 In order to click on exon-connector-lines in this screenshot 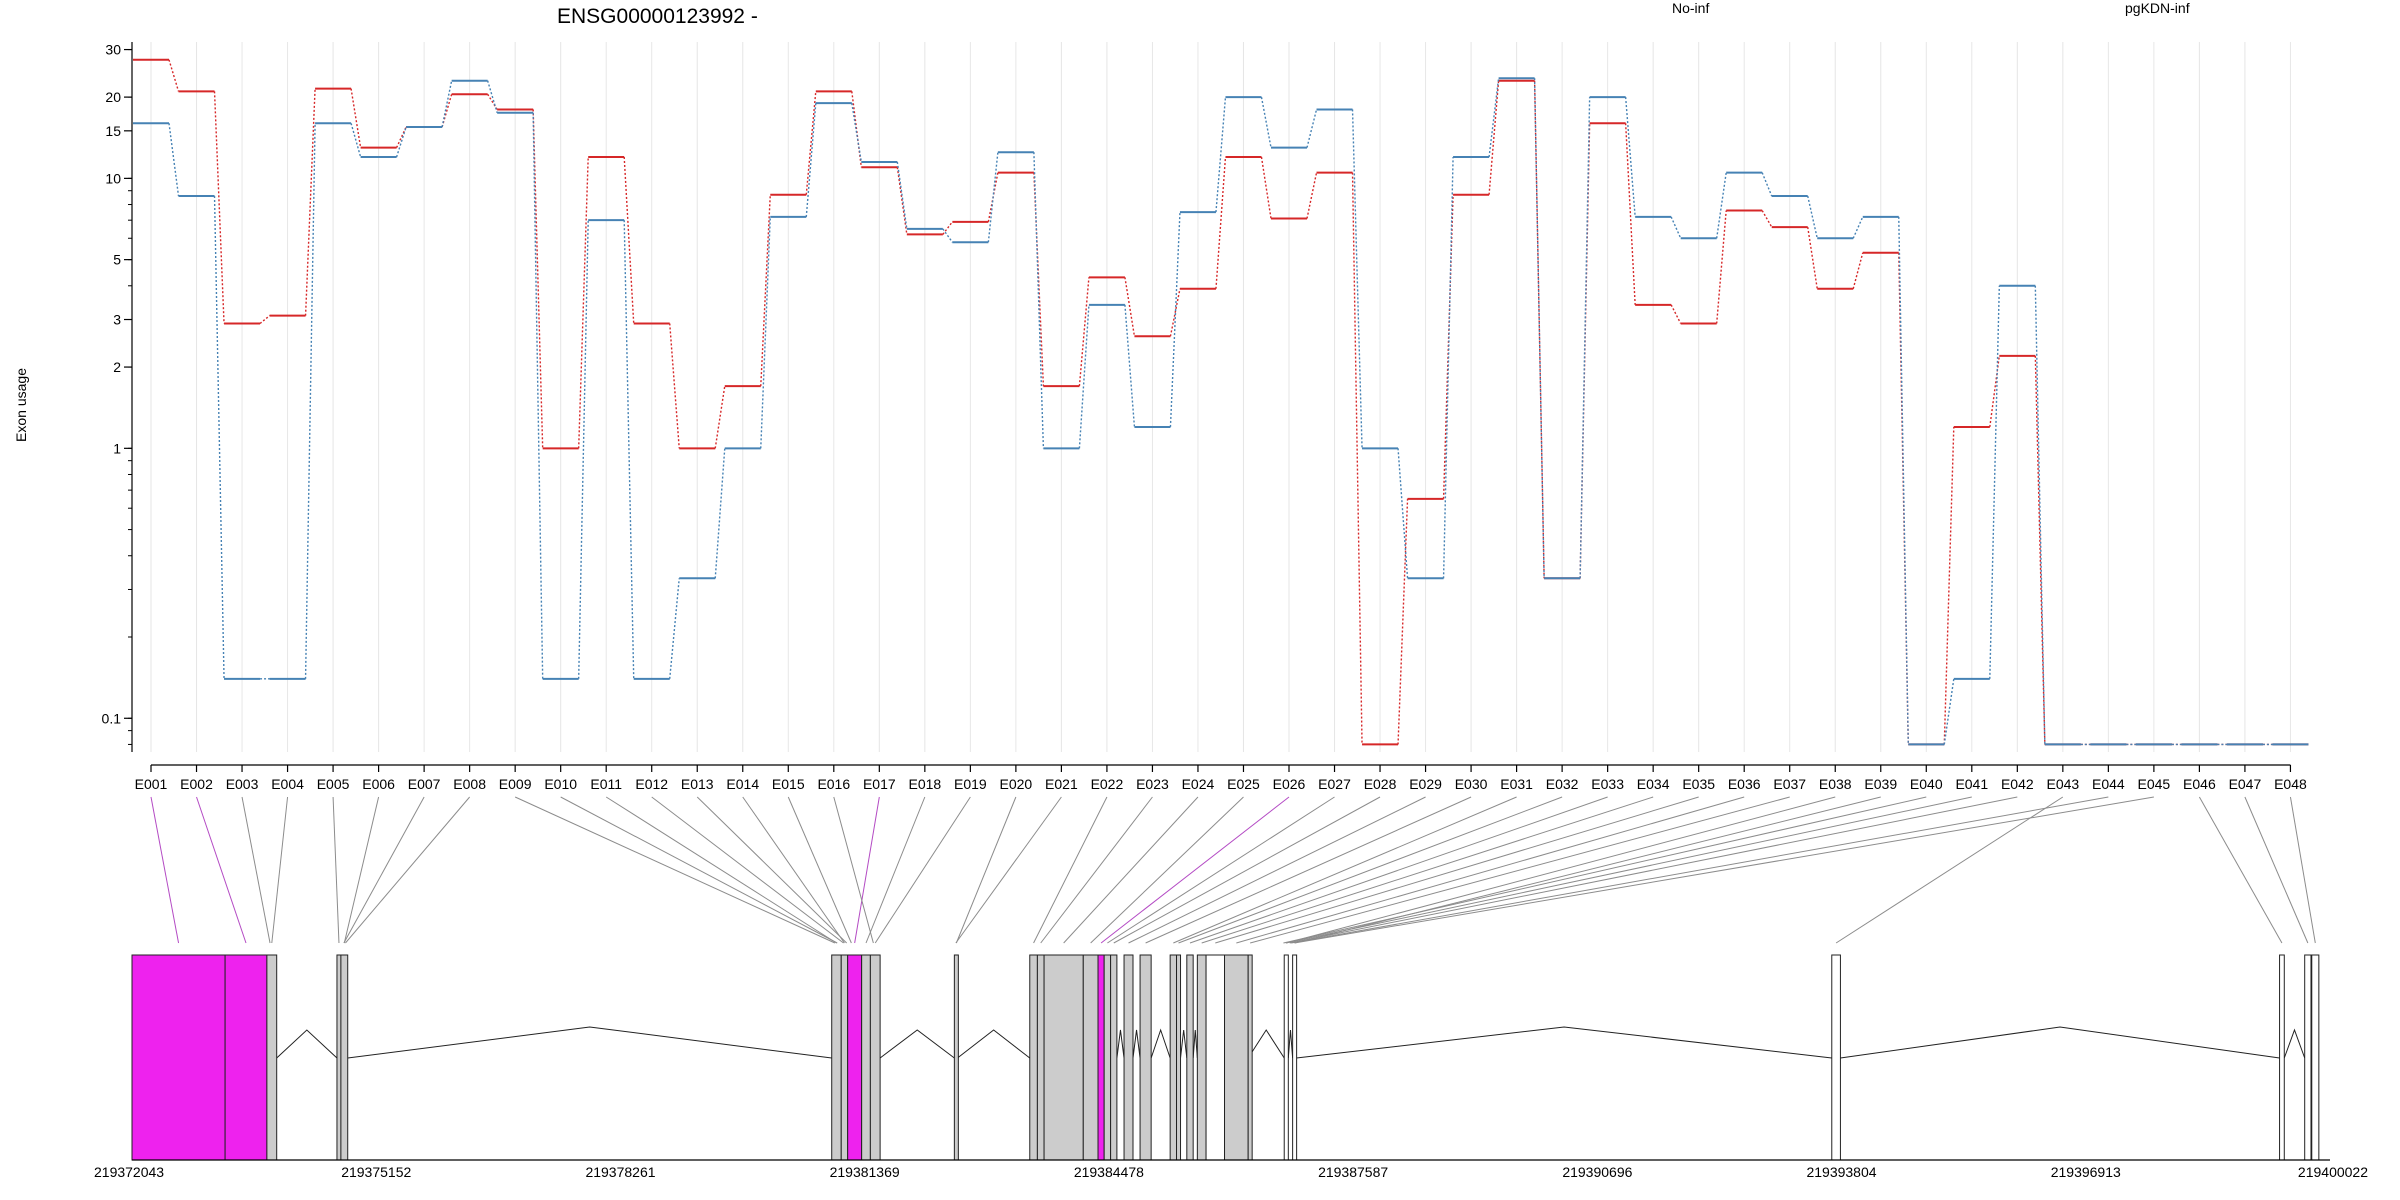, I will do `click(1233, 870)`.